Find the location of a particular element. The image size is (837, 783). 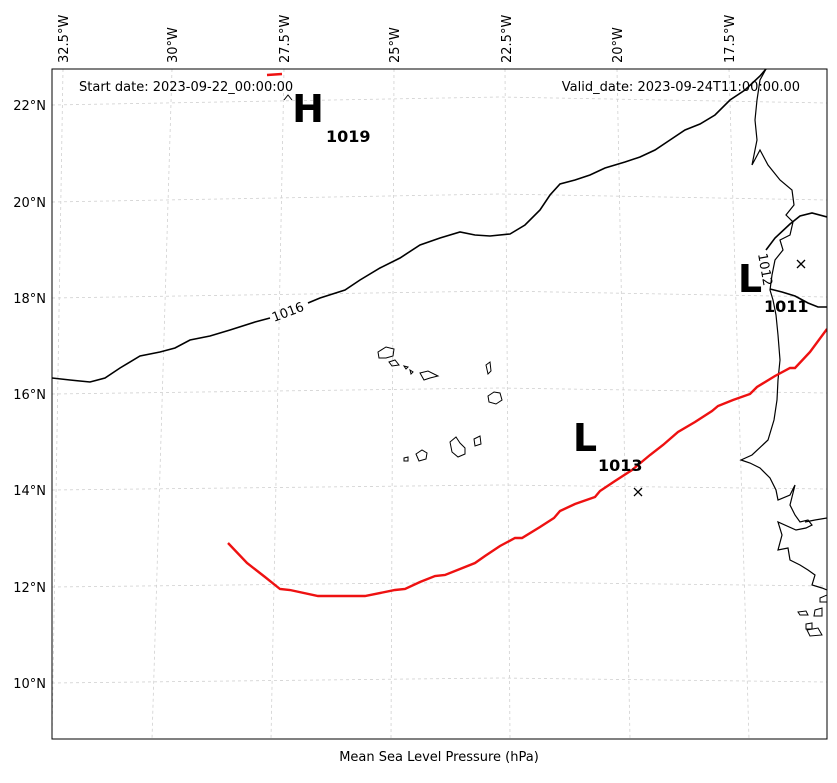

lat-tick-label: 14°N is located at coordinates (29, 491).